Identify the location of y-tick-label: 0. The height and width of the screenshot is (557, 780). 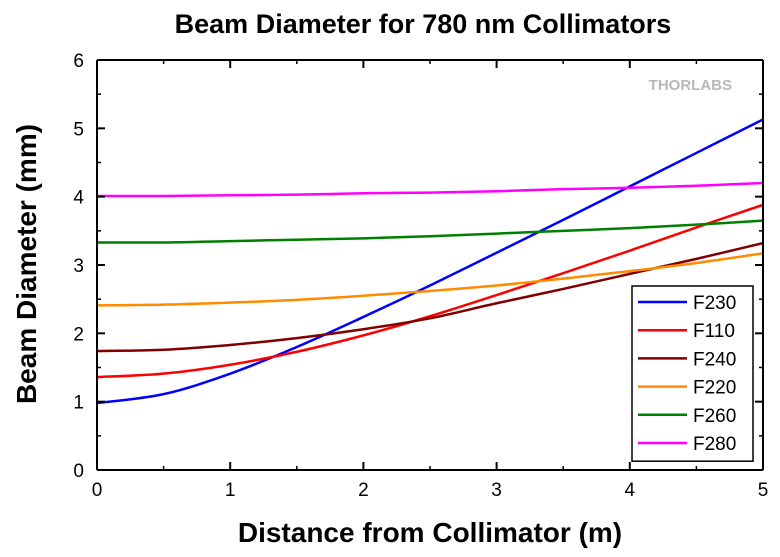
(78, 471).